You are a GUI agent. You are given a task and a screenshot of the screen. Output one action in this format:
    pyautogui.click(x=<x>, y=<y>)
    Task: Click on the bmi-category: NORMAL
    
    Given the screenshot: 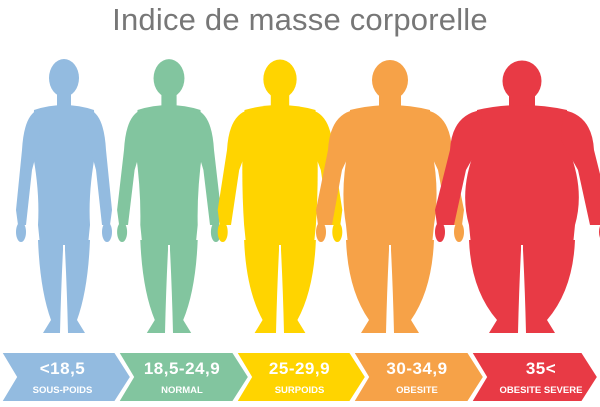 What is the action you would take?
    pyautogui.click(x=182, y=390)
    